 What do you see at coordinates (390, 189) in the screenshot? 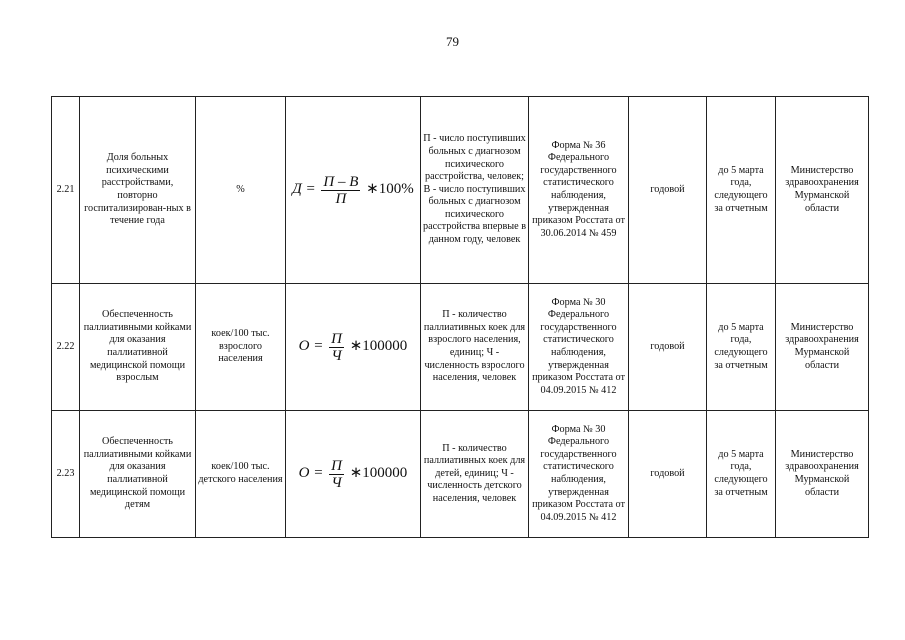
I see `formula-tail: ∗100%` at bounding box center [390, 189].